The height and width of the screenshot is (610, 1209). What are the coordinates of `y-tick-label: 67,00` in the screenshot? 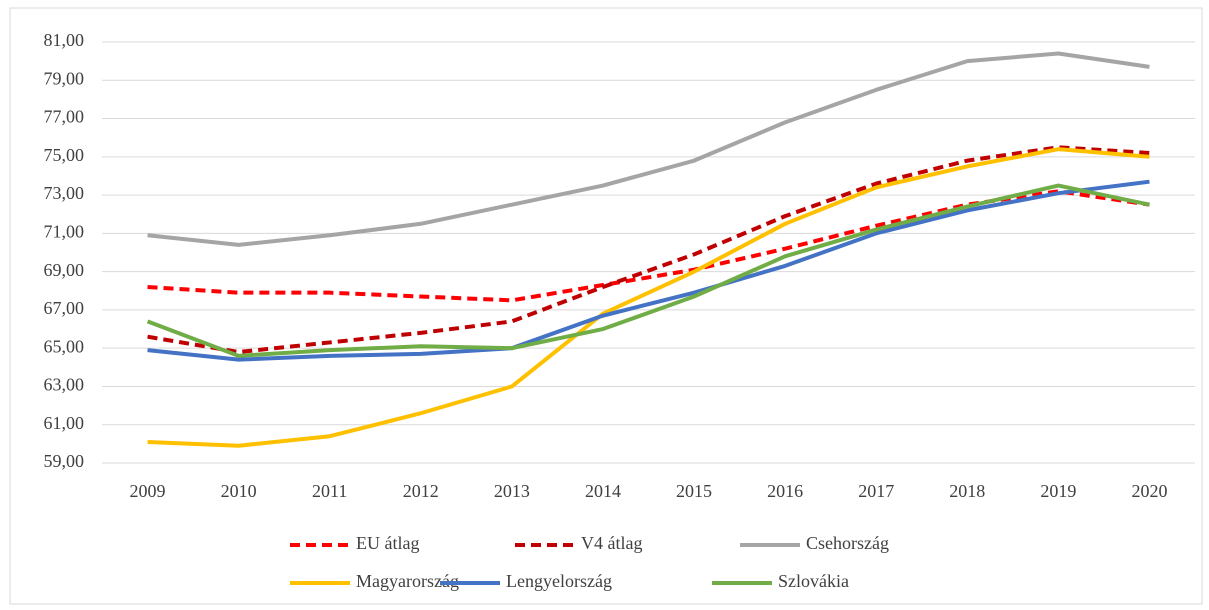 It's located at (64, 308).